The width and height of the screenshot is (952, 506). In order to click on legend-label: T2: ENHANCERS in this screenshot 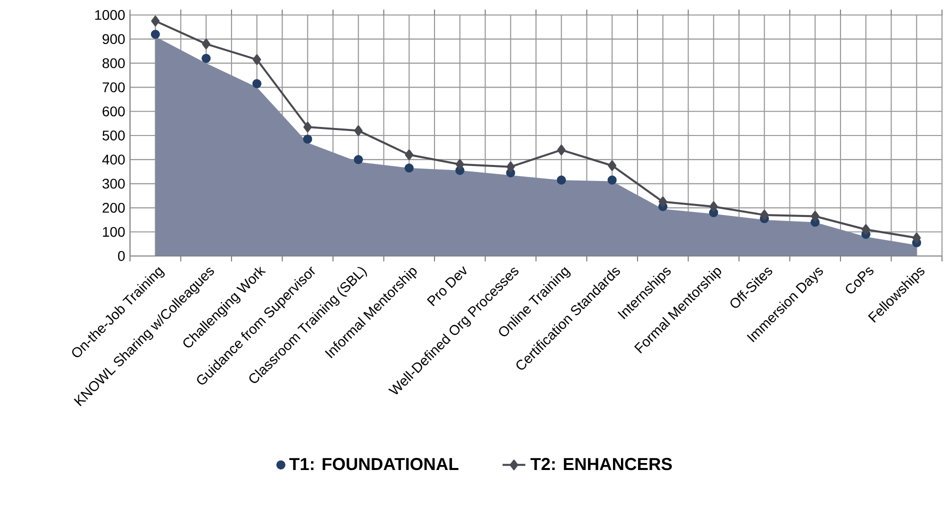, I will do `click(601, 464)`.